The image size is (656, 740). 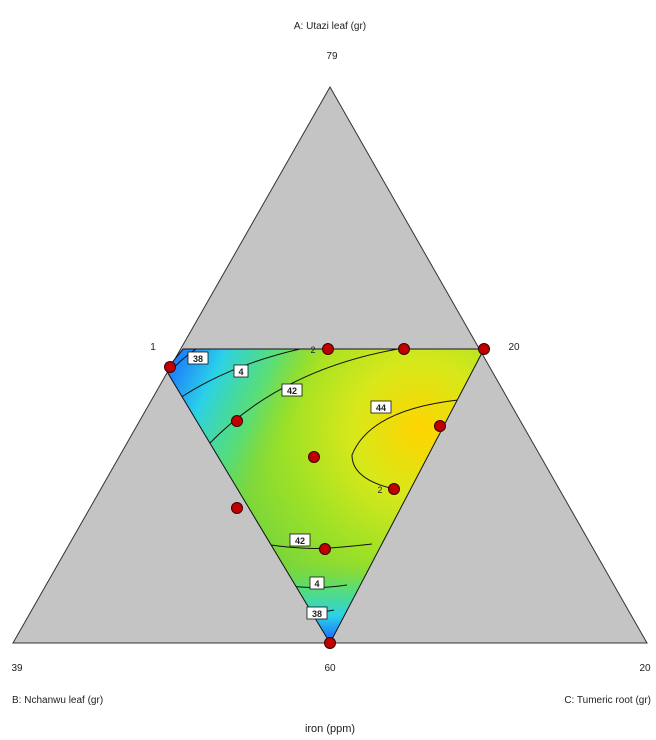 What do you see at coordinates (330, 729) in the screenshot?
I see `chart-title: iron (ppm)` at bounding box center [330, 729].